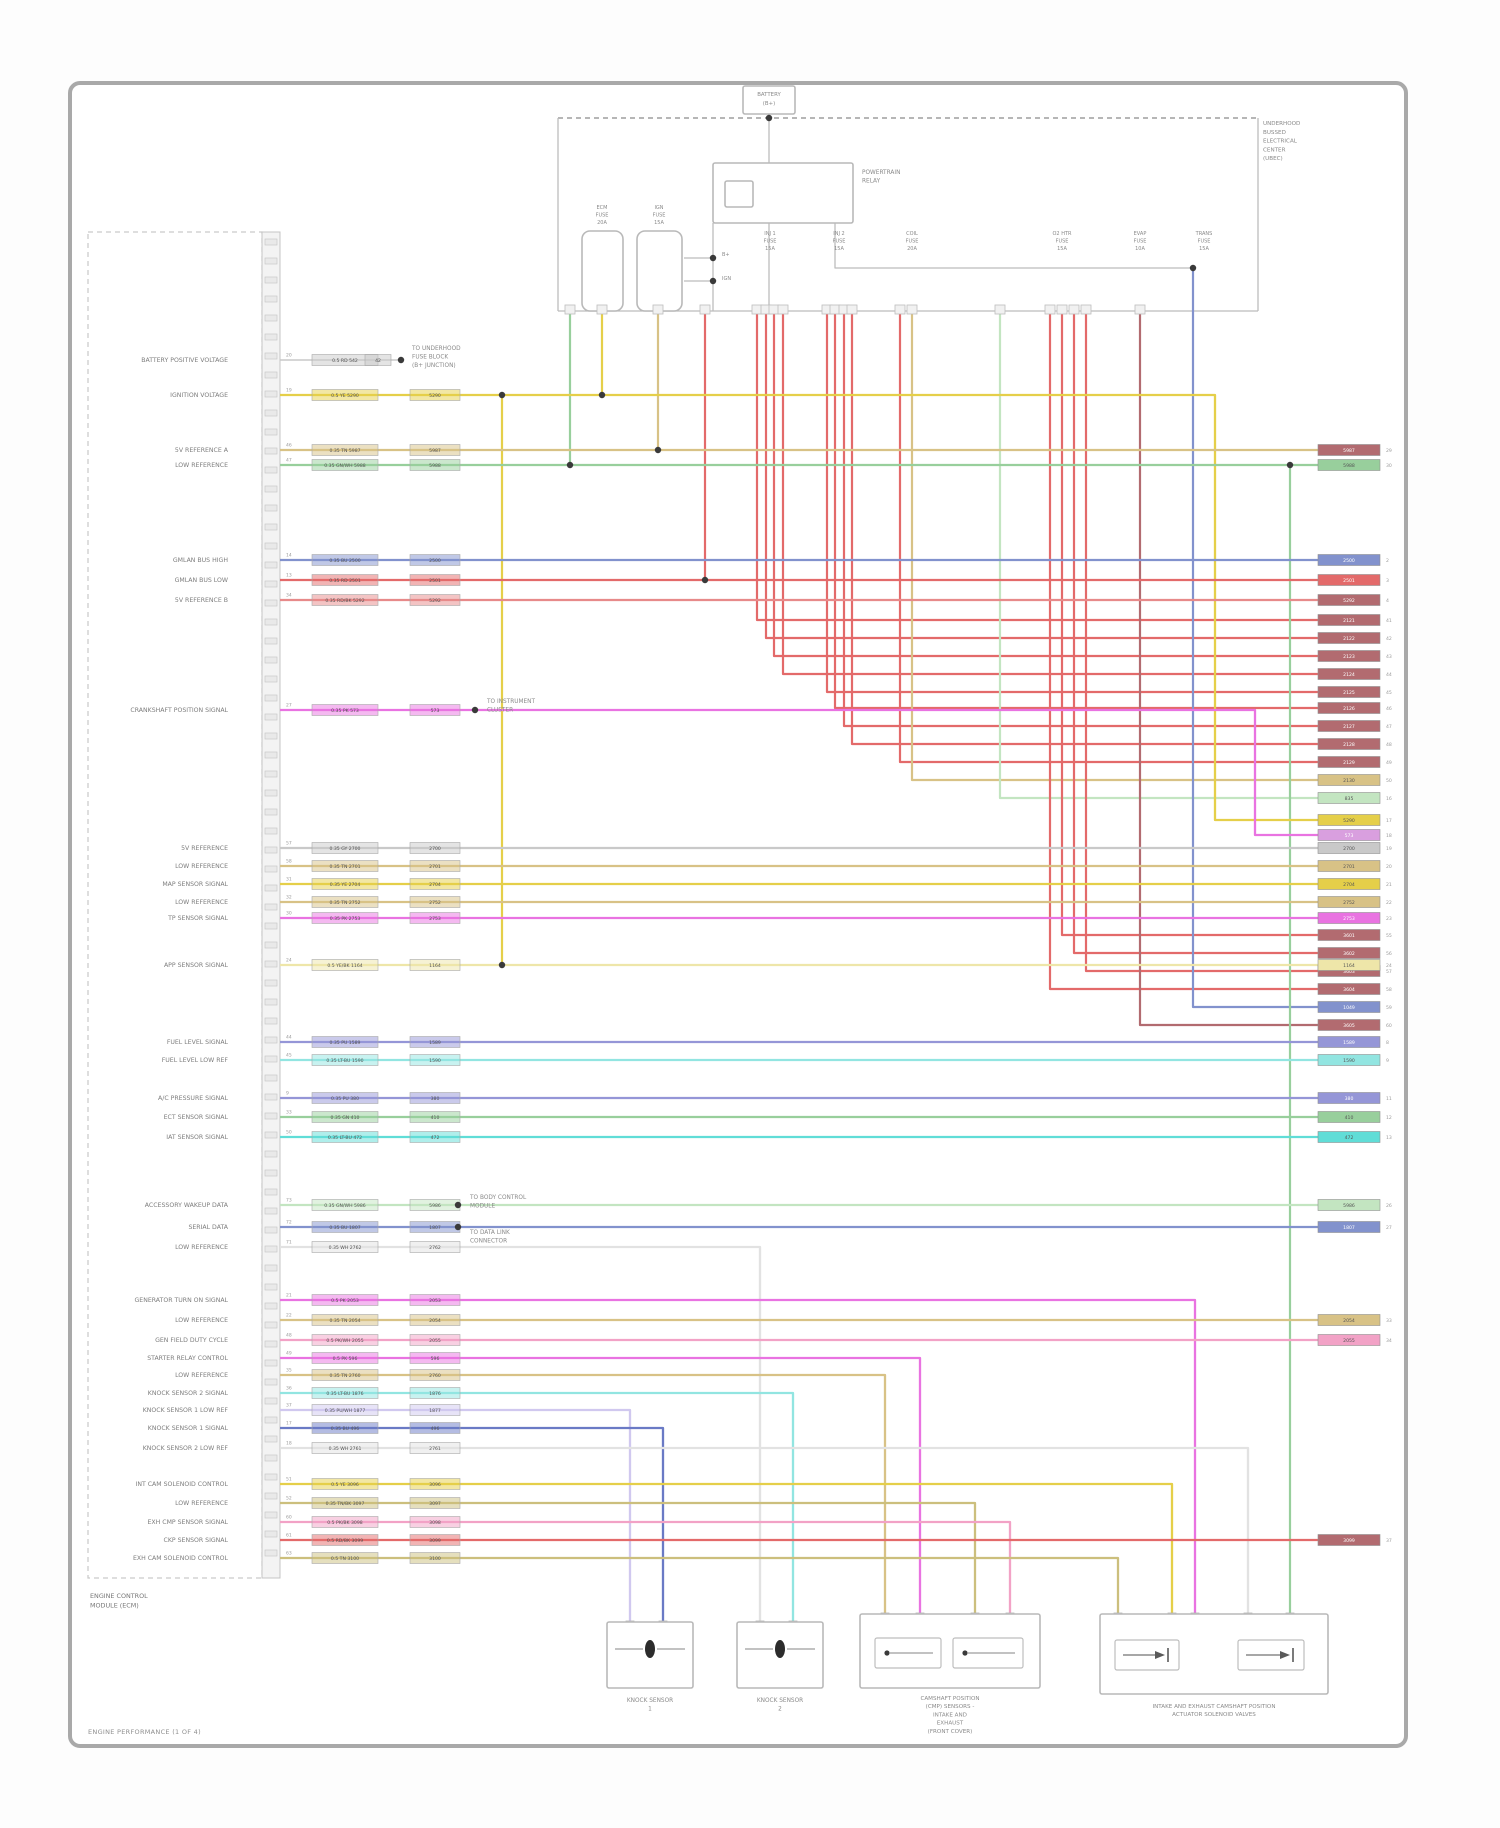 The image size is (1500, 1828). Describe the element at coordinates (198, 1042) in the screenshot. I see `circuit-label: FUEL LEVEL SIGNAL` at that location.